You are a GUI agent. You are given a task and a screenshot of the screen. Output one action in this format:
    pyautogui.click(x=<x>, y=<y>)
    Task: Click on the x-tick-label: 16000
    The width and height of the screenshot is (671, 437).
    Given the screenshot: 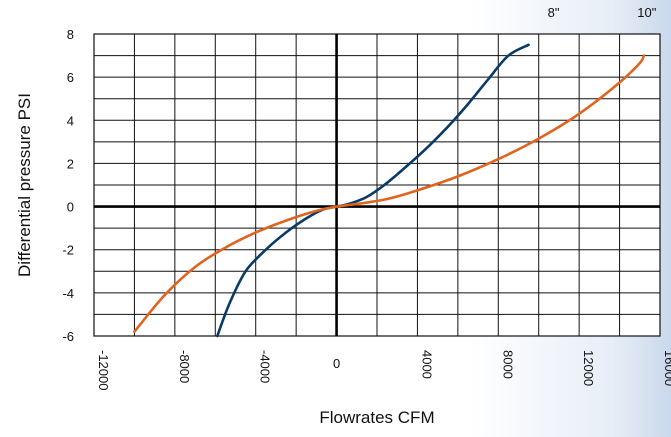 What is the action you would take?
    pyautogui.click(x=666, y=368)
    